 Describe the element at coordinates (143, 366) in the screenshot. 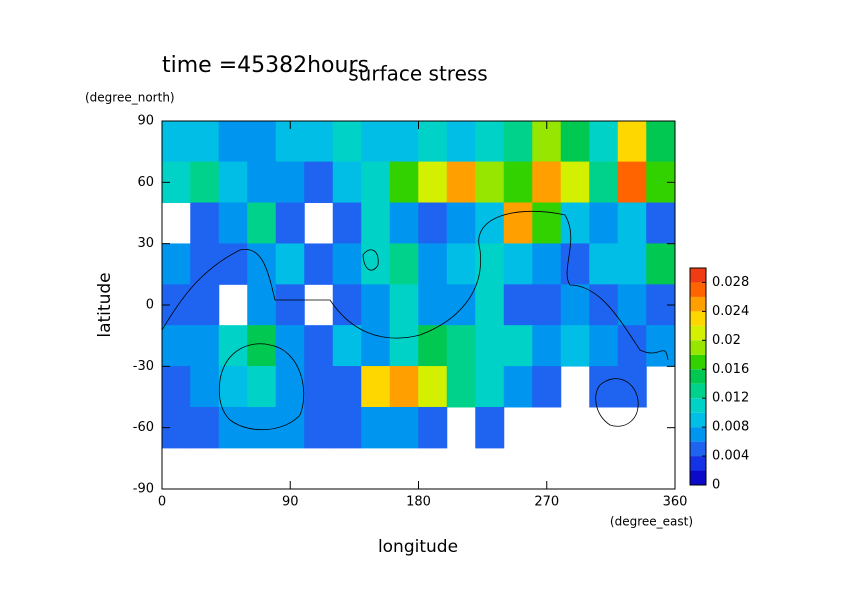

I see `y-tick-label: -30` at that location.